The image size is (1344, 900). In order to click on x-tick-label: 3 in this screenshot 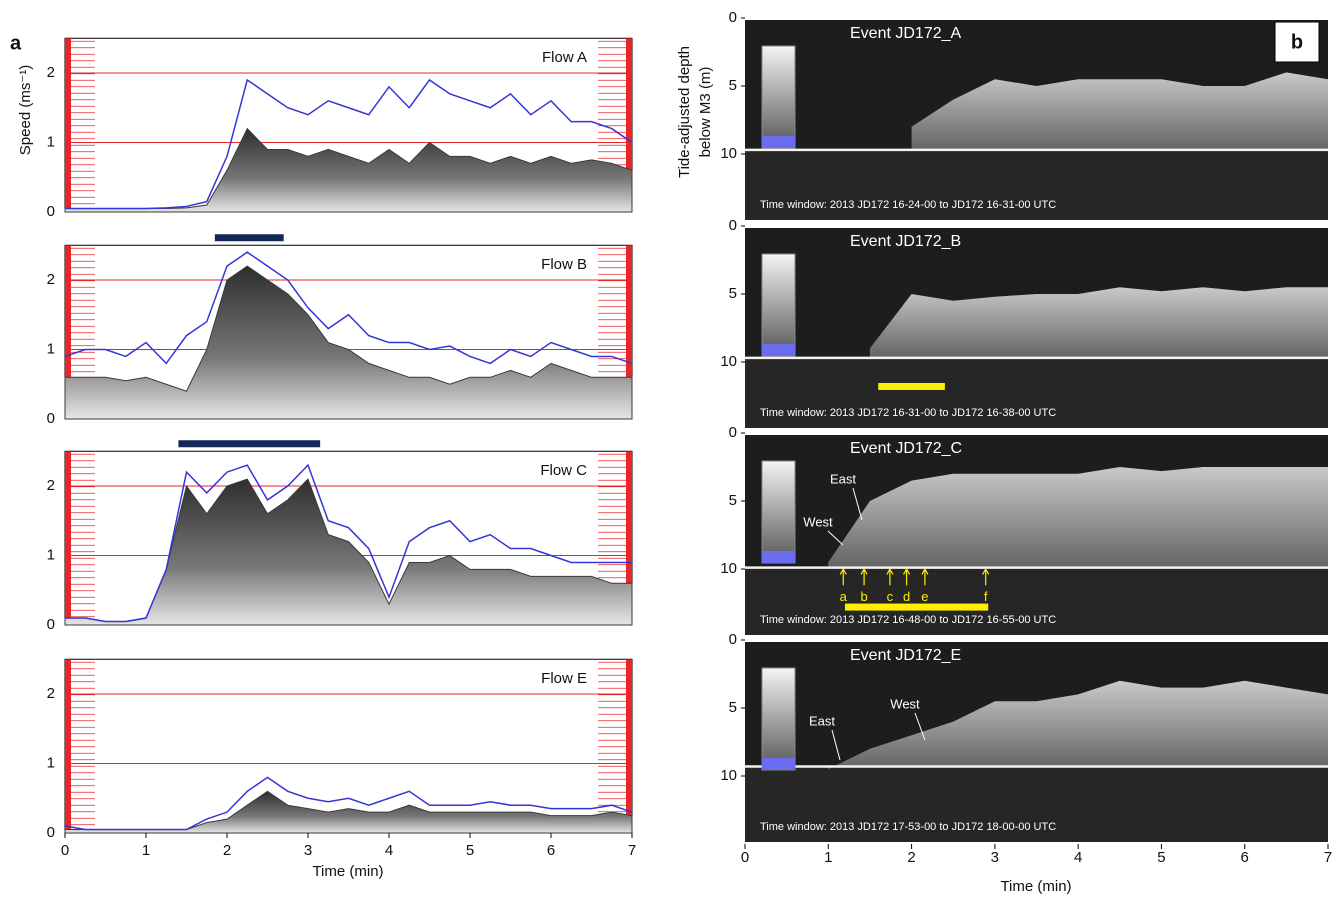, I will do `click(995, 857)`.